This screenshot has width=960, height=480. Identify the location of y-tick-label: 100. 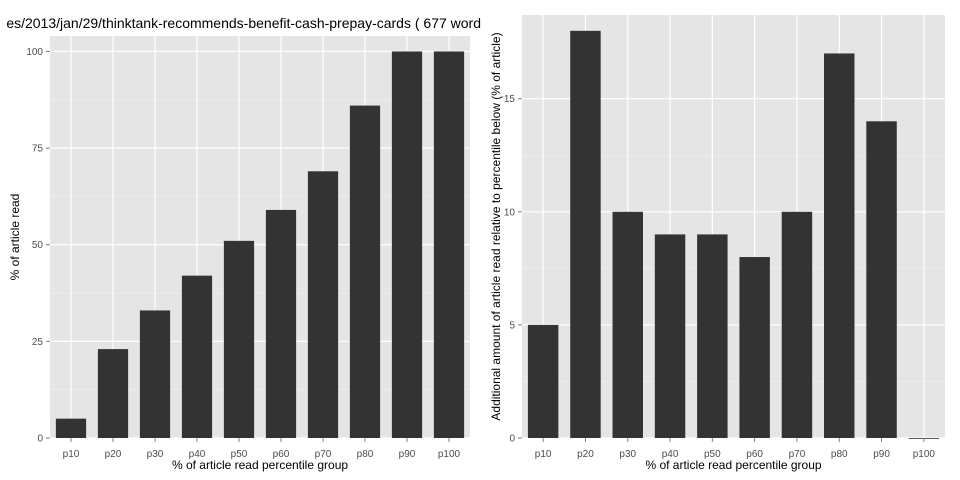
(34, 52).